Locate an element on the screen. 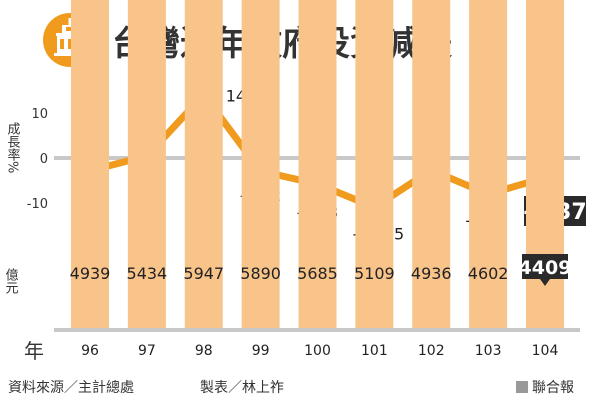  bar-y-axis-label: 億元 is located at coordinates (11, 281).